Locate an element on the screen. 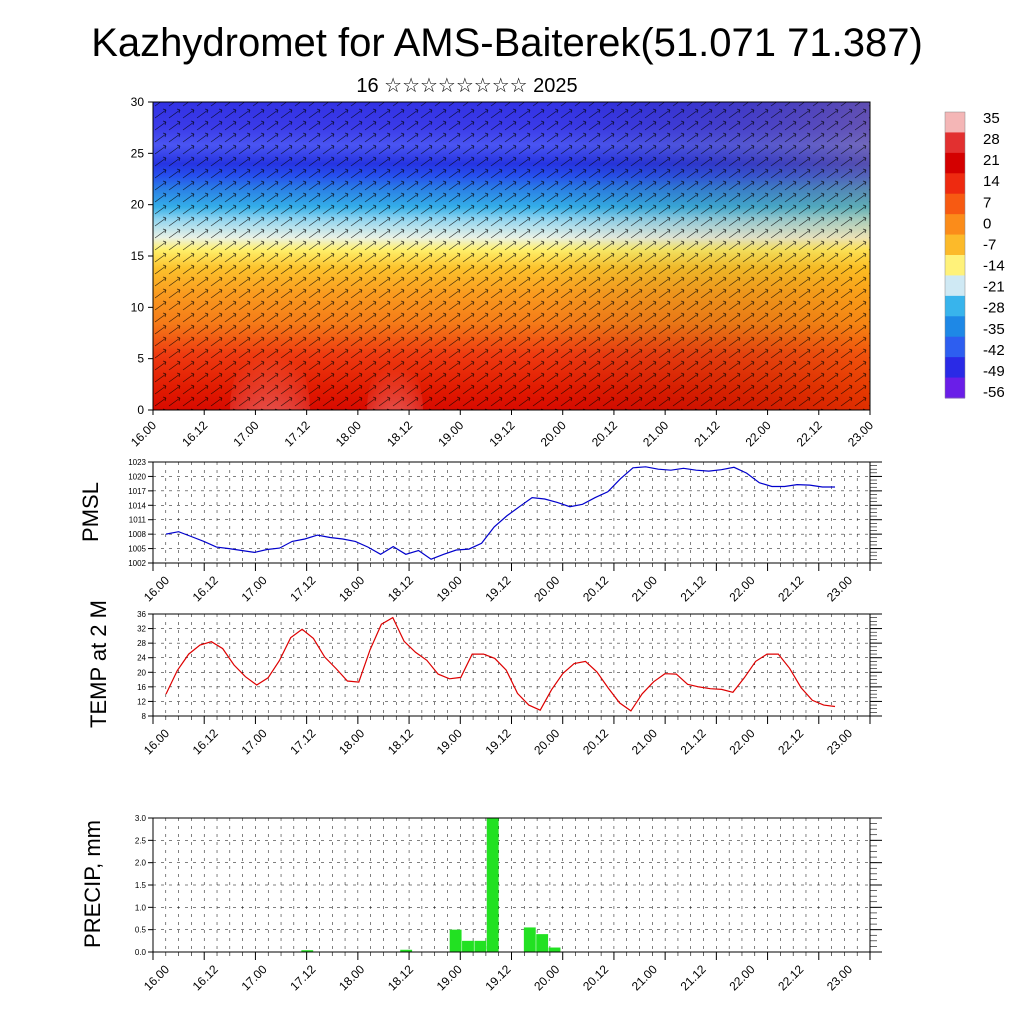  colorbar-label: -42 is located at coordinates (994, 350).